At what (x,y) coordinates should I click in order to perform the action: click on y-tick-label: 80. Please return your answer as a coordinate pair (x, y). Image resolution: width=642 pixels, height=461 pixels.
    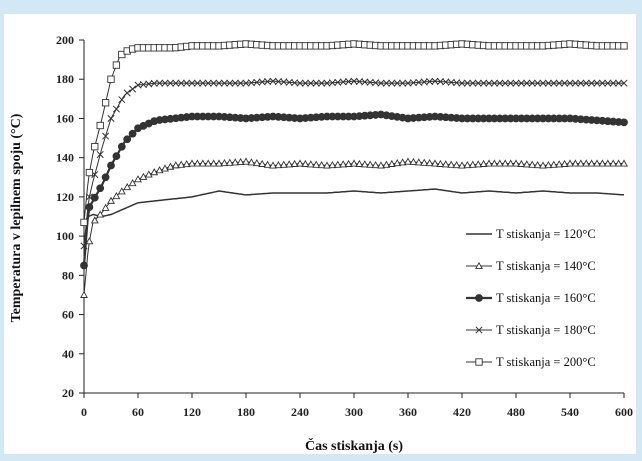
    Looking at the image, I should click on (68, 275).